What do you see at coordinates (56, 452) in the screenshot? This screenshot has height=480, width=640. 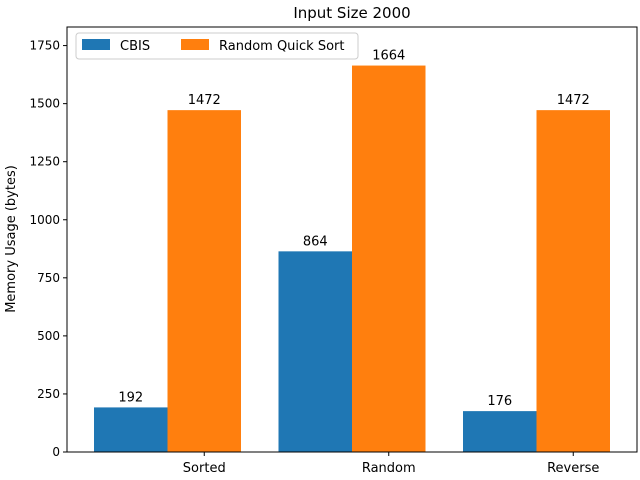 I see `y-tick-label: 0` at bounding box center [56, 452].